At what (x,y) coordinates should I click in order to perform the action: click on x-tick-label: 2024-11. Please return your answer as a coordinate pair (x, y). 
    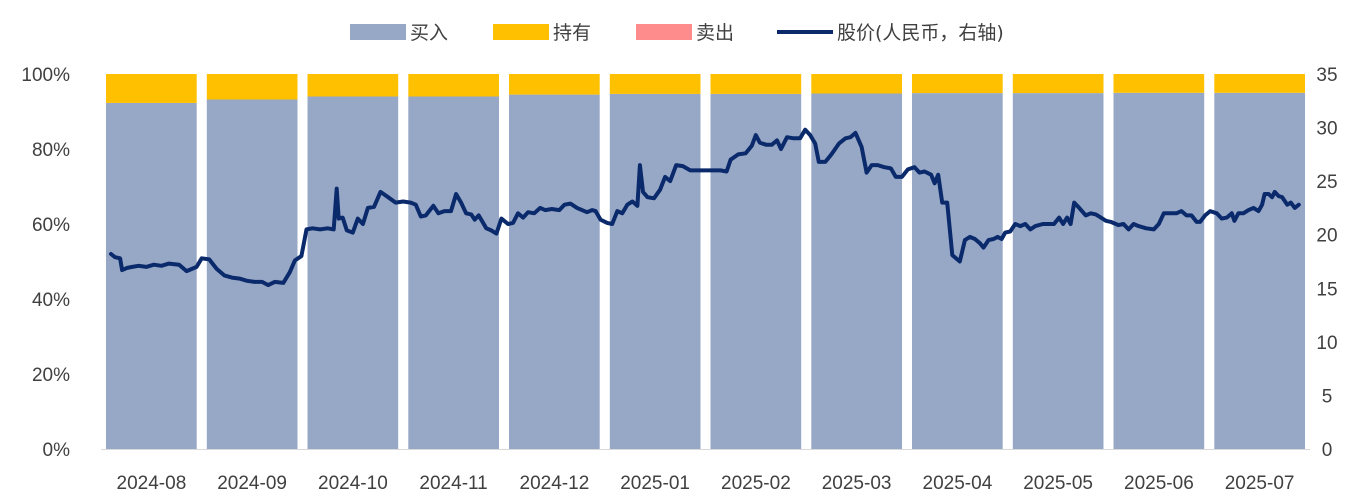
    Looking at the image, I should click on (453, 483).